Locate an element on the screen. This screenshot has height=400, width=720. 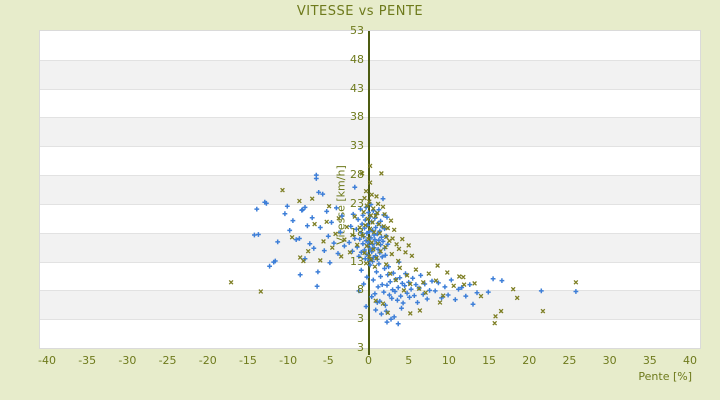
y-tick-label: 53 is located at coordinates (357, 30).